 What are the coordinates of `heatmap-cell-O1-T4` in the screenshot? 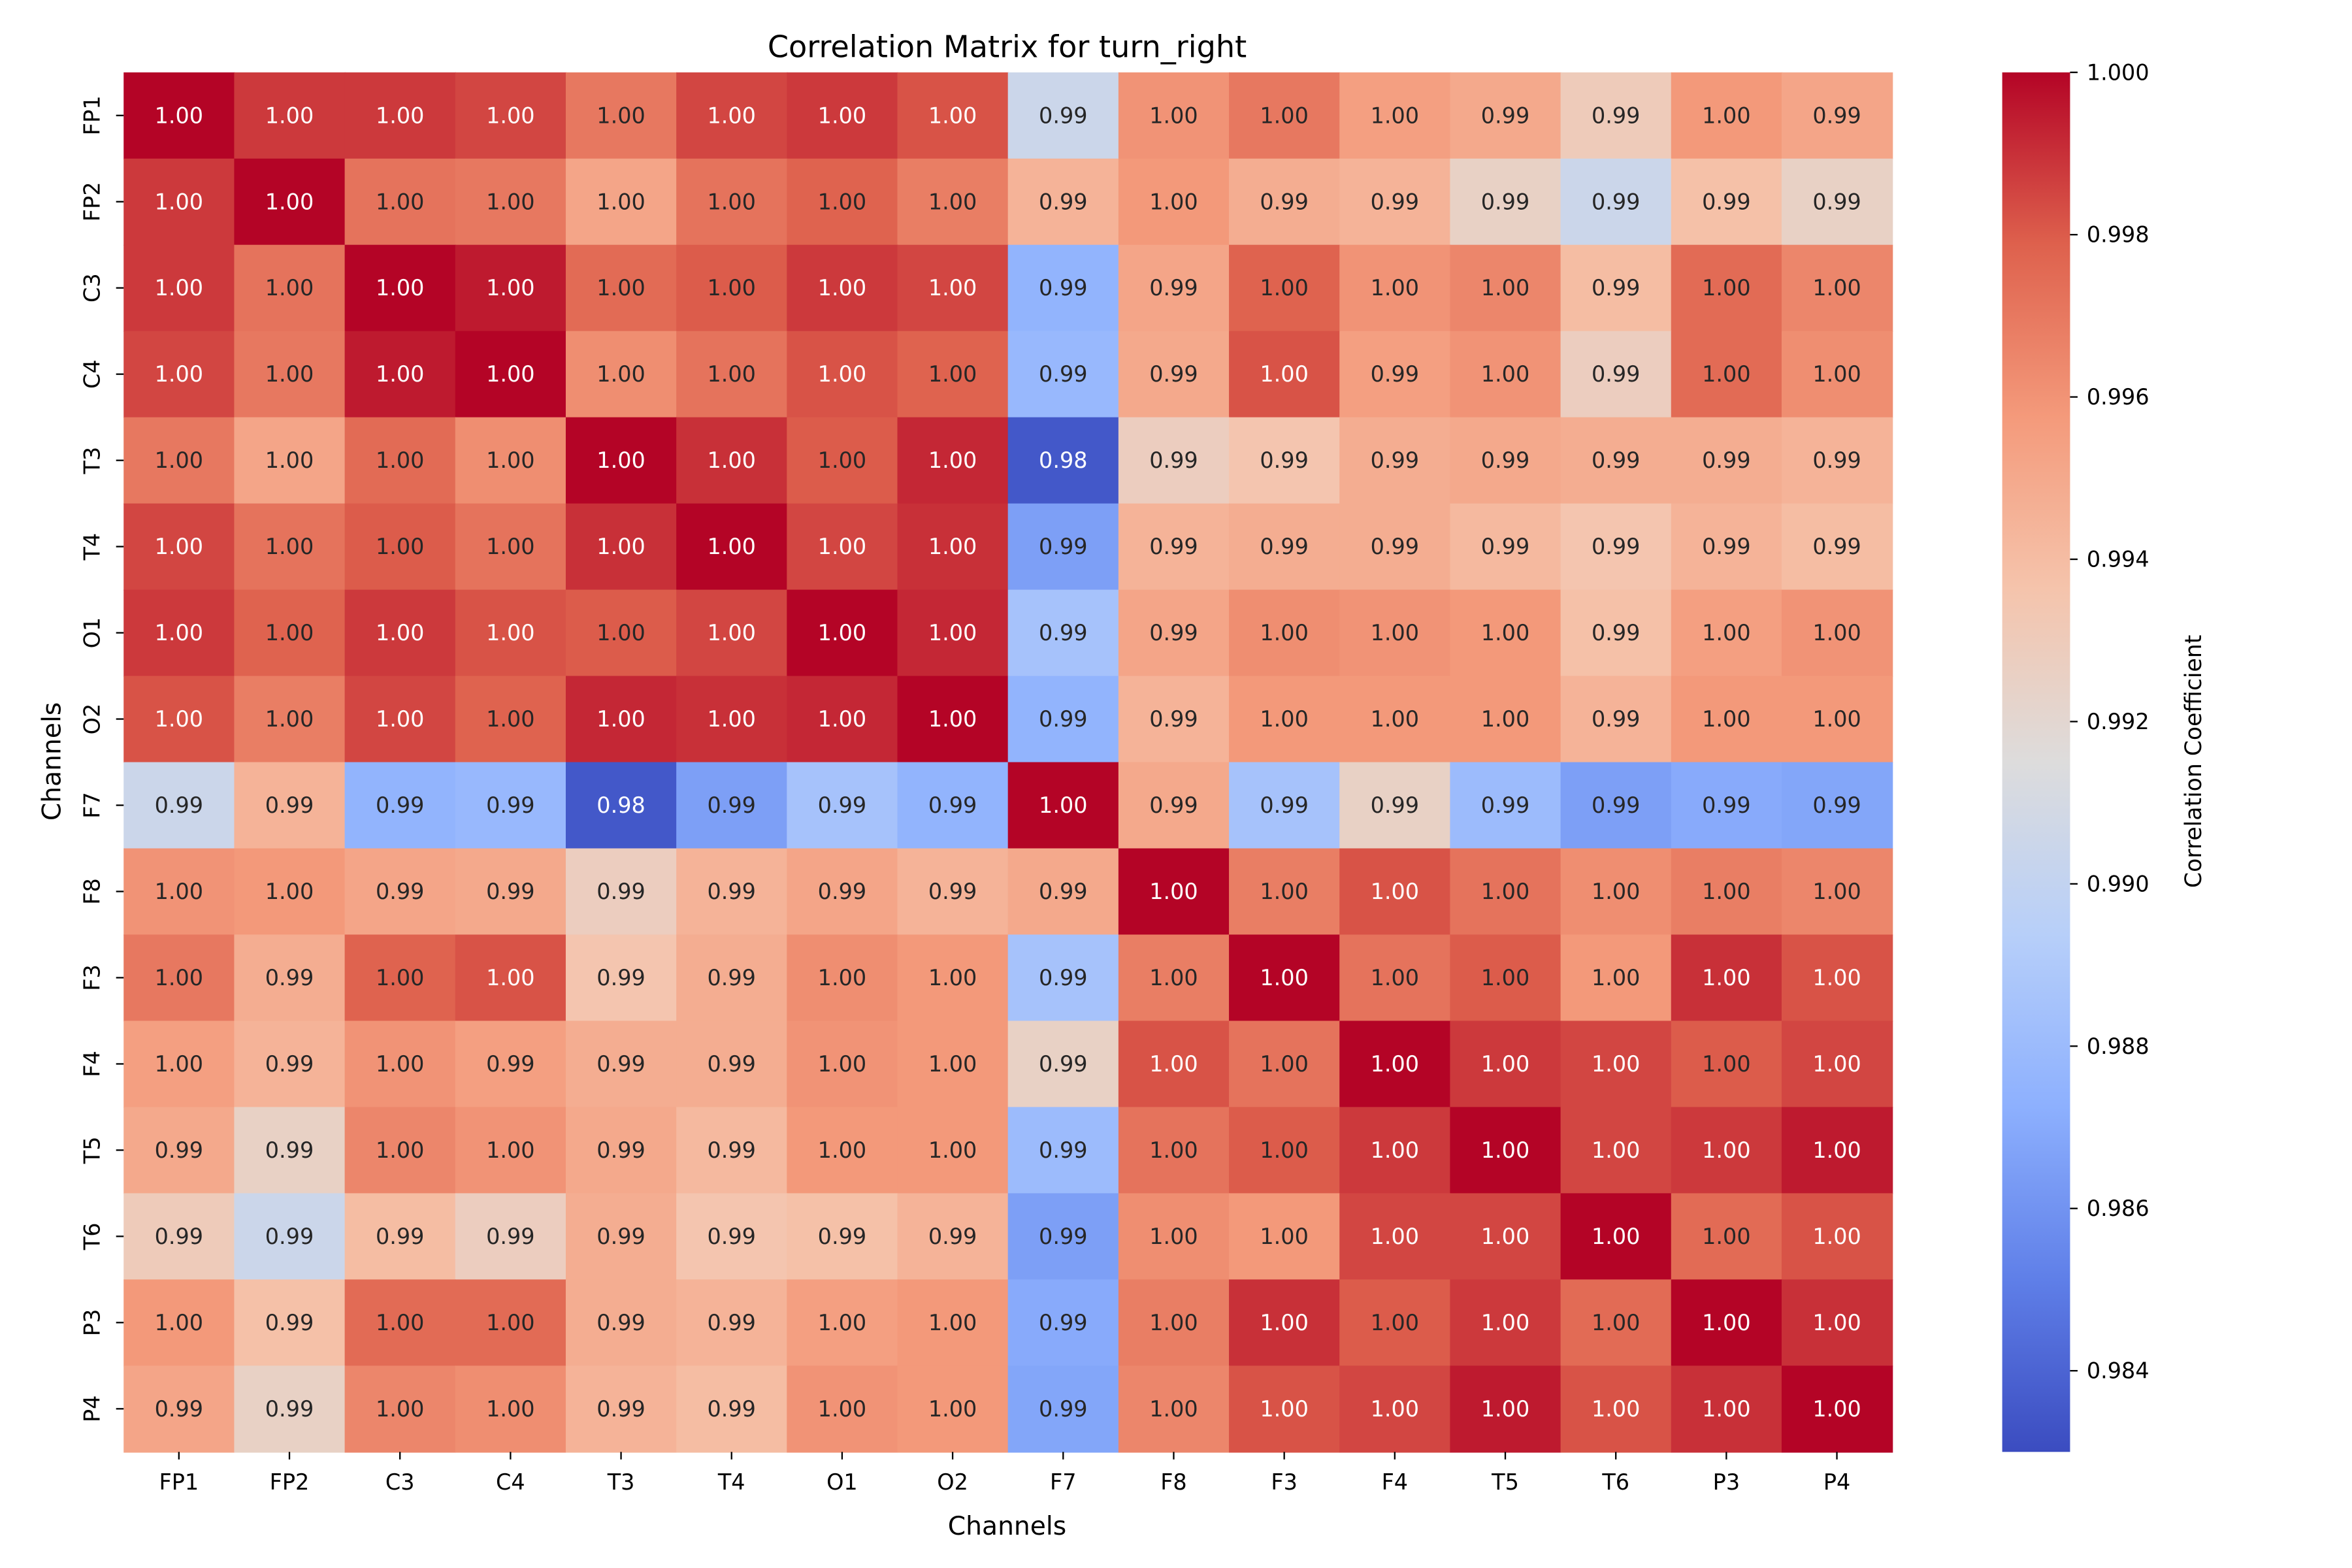 It's located at (732, 633).